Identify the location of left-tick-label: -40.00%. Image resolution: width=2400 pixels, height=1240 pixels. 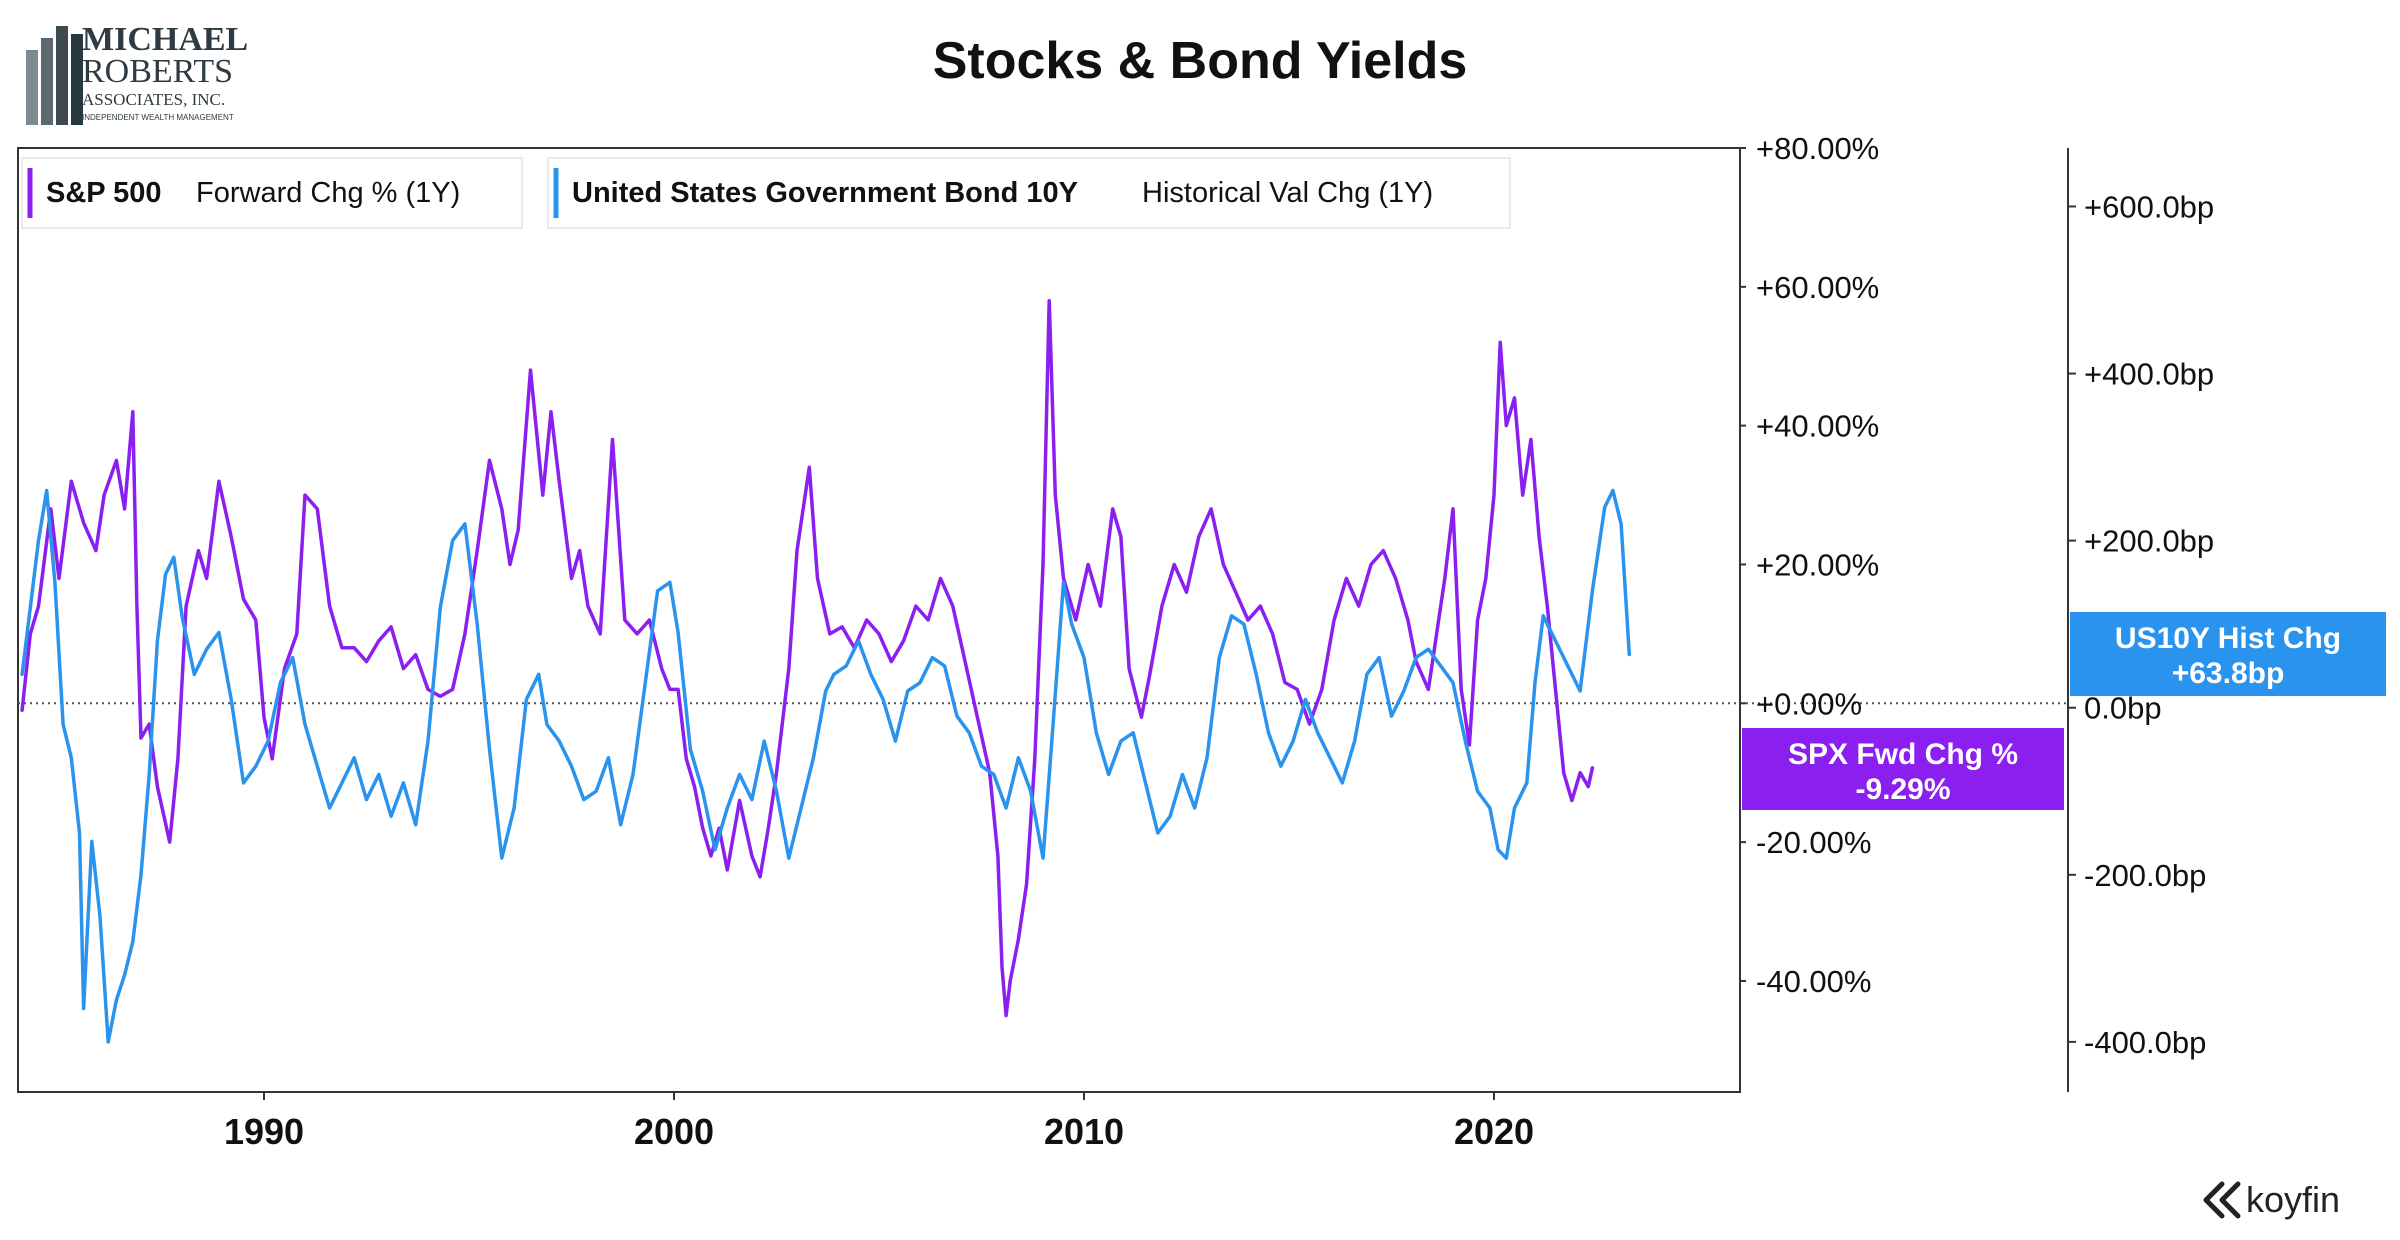
(1813, 981).